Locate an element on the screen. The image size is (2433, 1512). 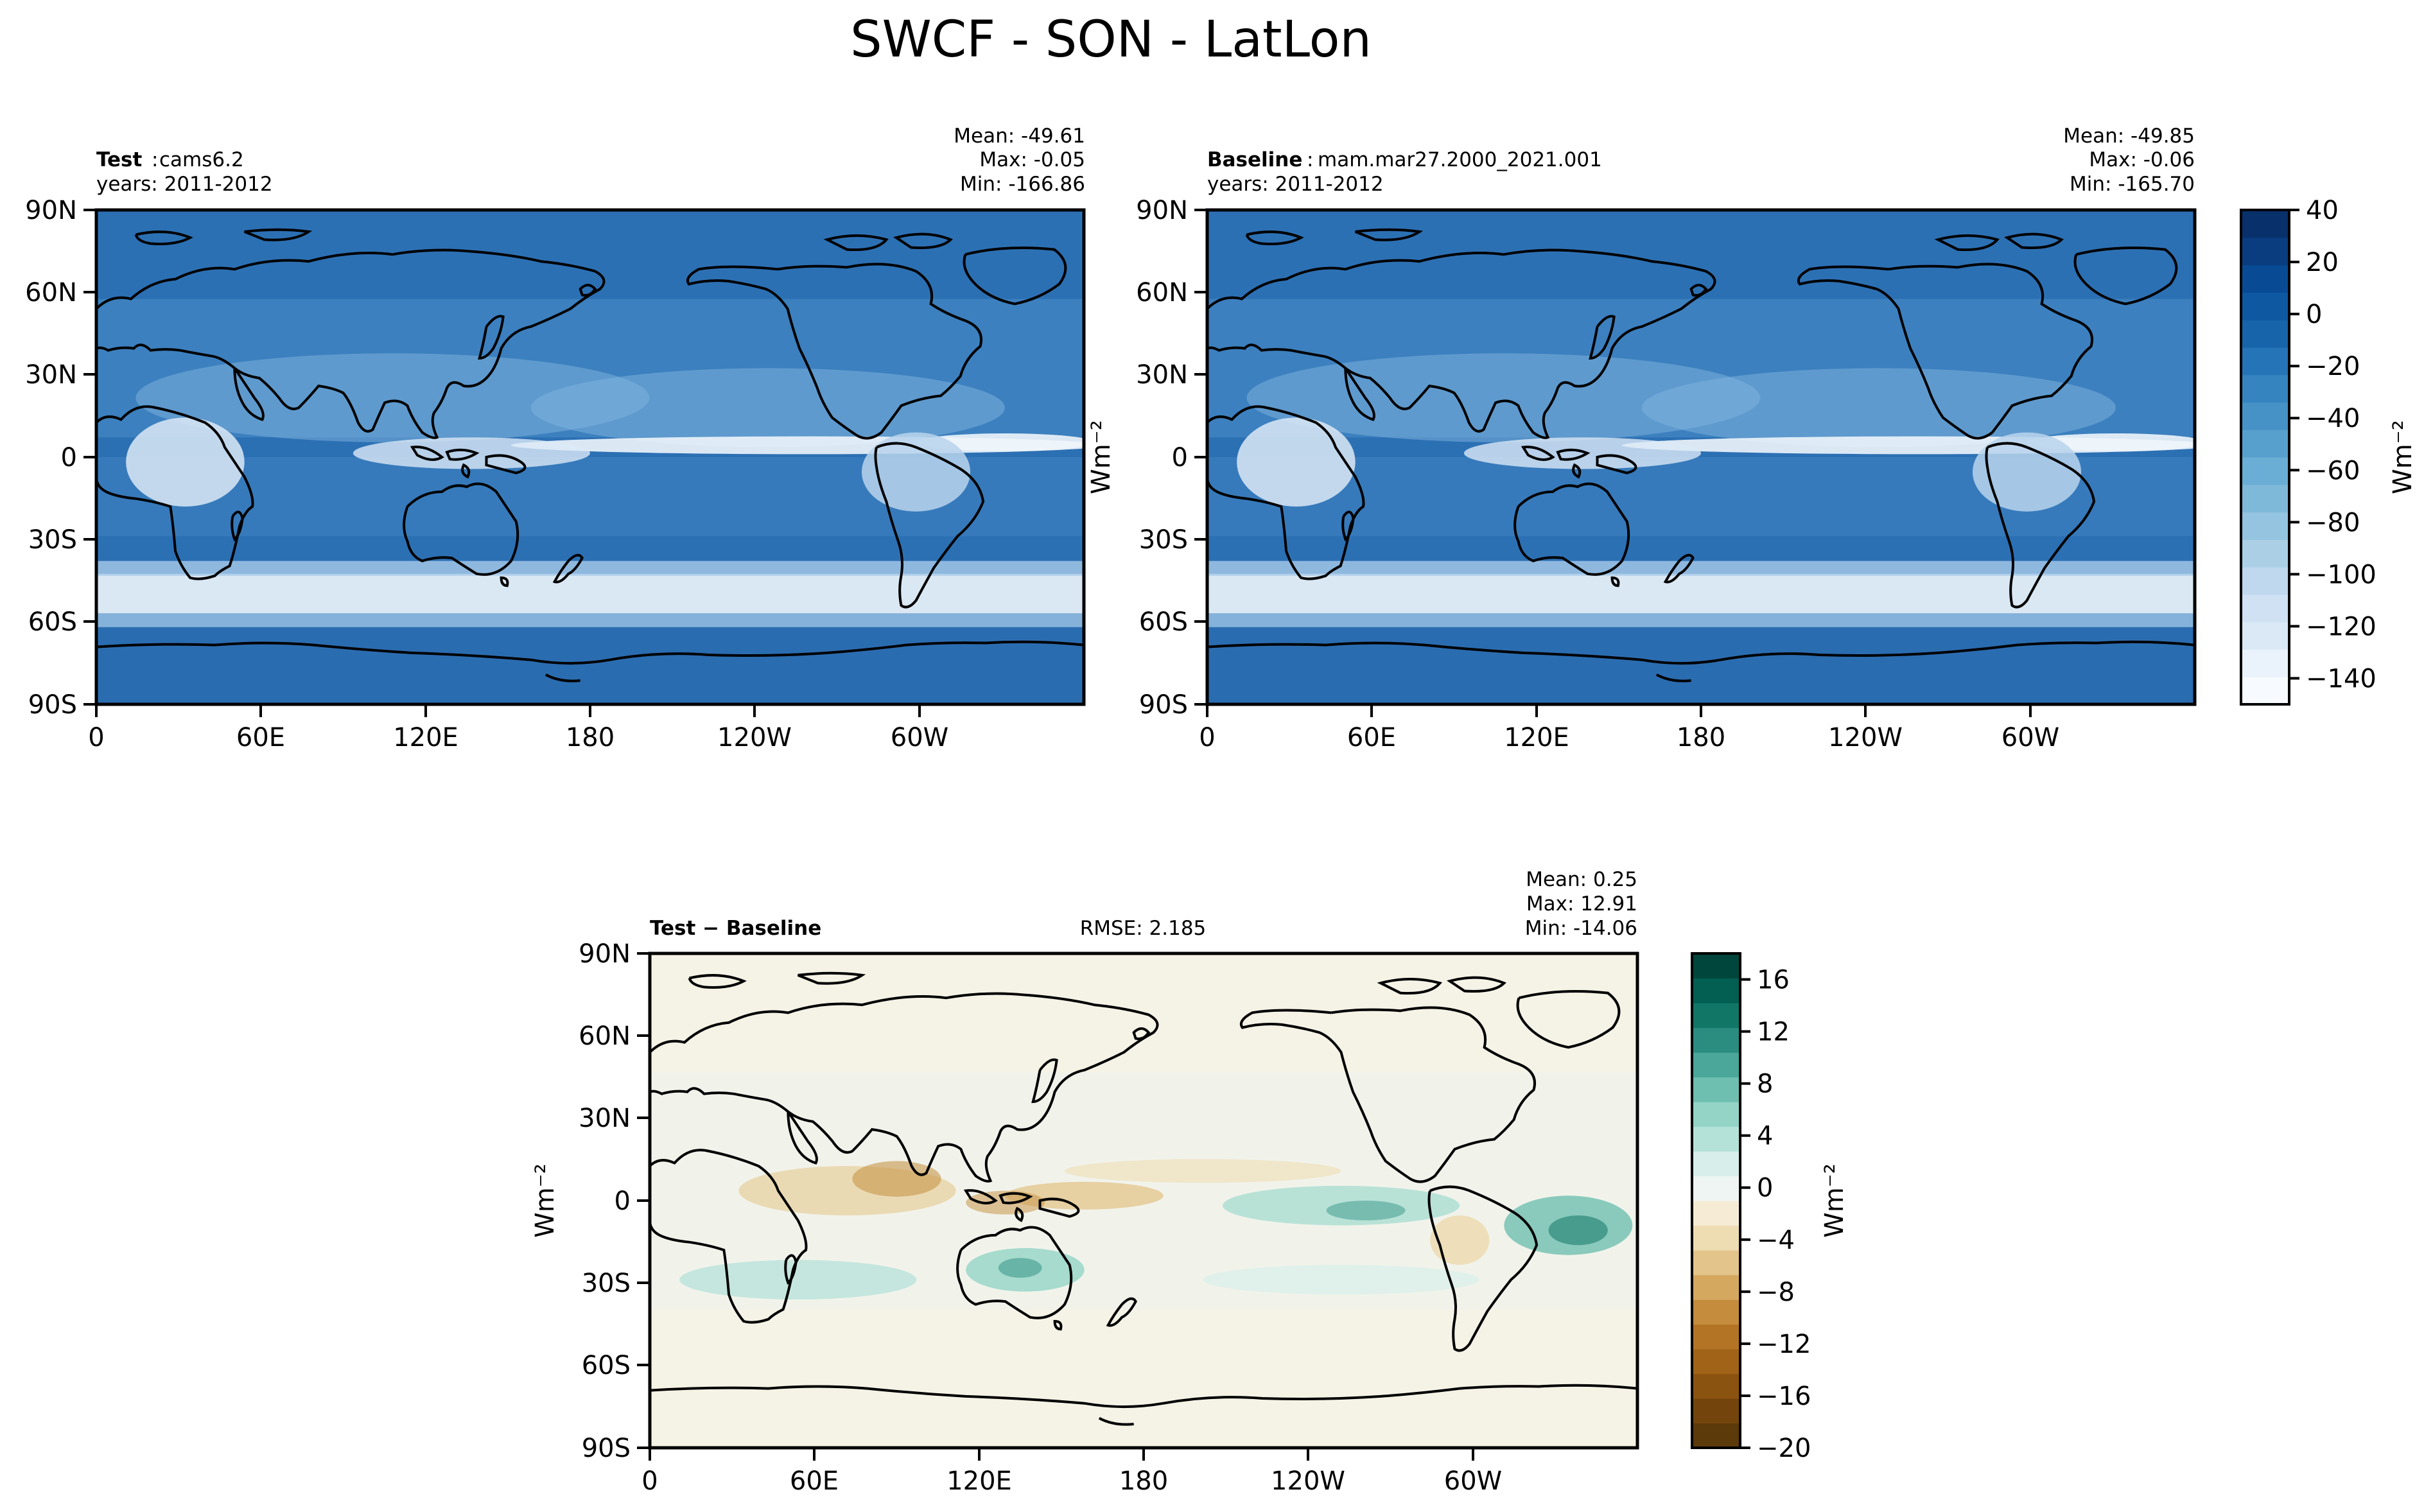
lat-axis-baseline: 90N 60N 30N 0 30S 60S 90S is located at coordinates (1171, 458).